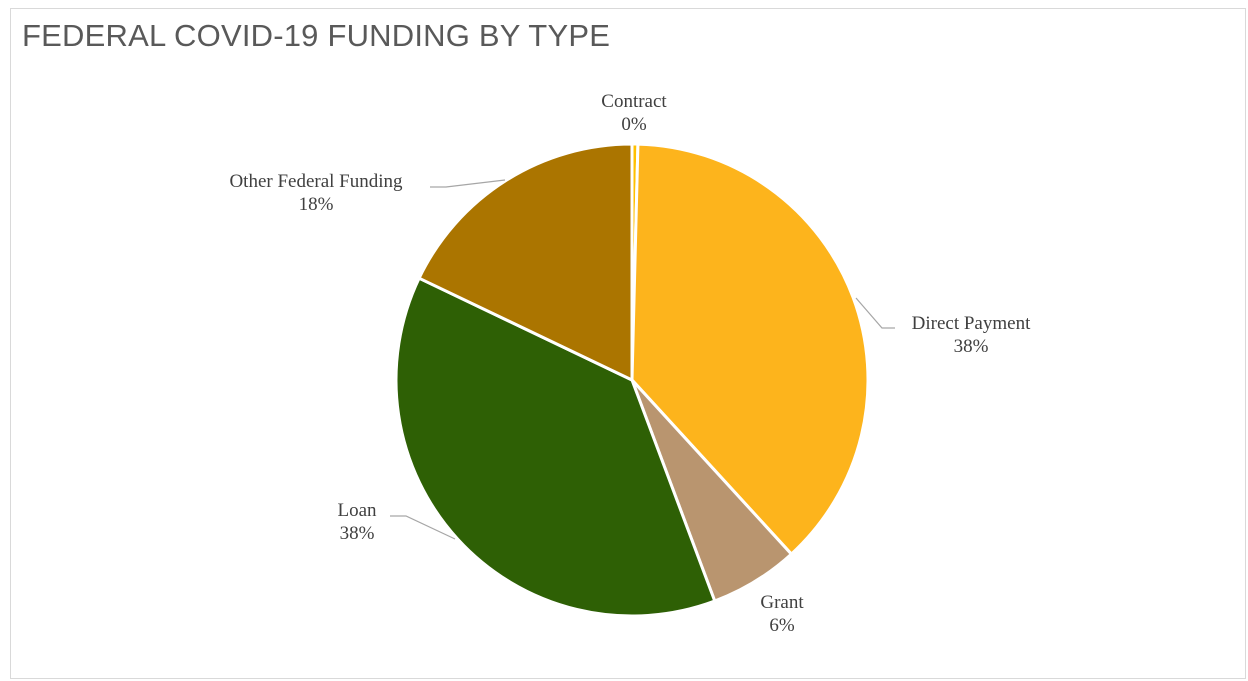 This screenshot has width=1248, height=681. I want to click on pie-slice-direct-payment, so click(750, 349).